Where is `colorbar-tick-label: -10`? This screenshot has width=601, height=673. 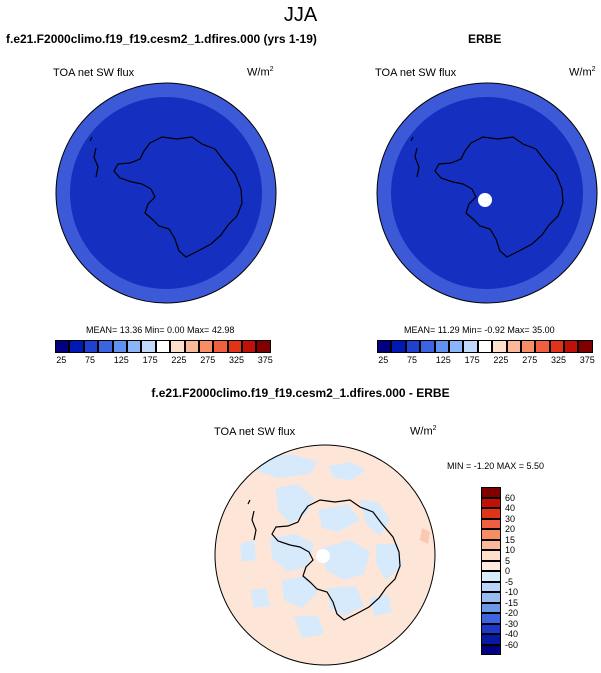
colorbar-tick-label: -10 is located at coordinates (512, 592).